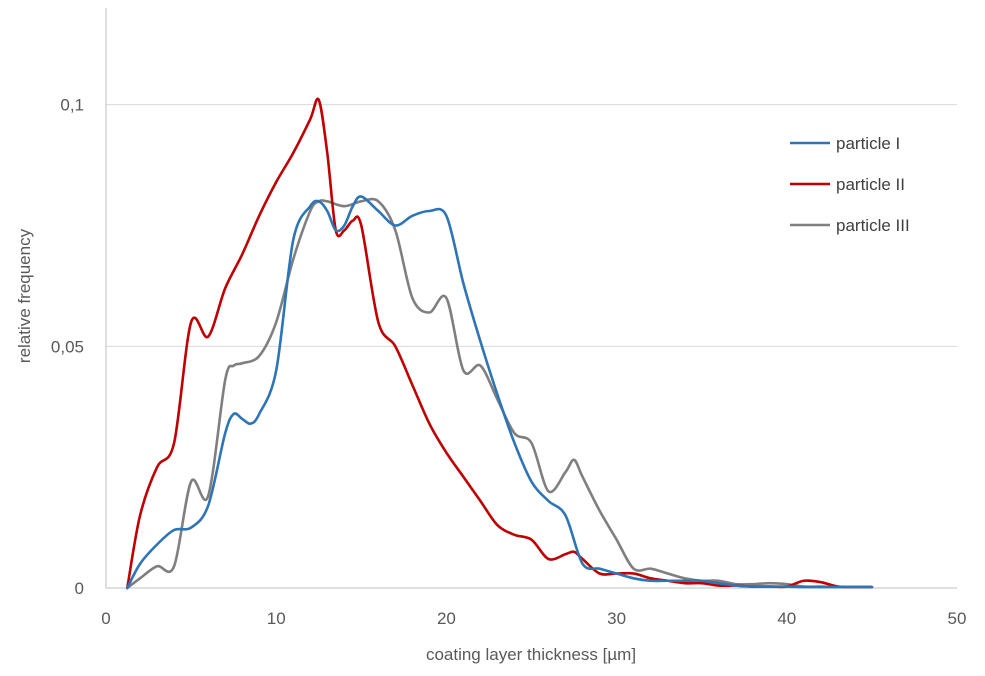  Describe the element at coordinates (531, 654) in the screenshot. I see `x-axis-title: coating layer thickness [µm]` at that location.